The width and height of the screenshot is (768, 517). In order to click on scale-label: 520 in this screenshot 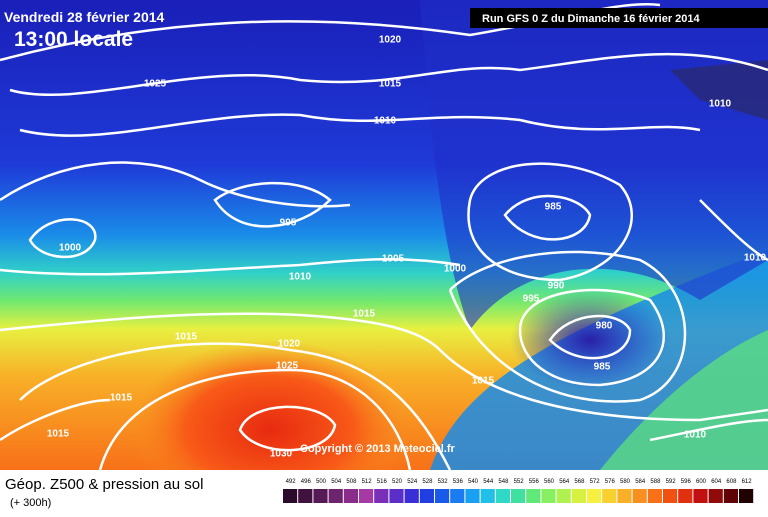, I will do `click(397, 482)`.